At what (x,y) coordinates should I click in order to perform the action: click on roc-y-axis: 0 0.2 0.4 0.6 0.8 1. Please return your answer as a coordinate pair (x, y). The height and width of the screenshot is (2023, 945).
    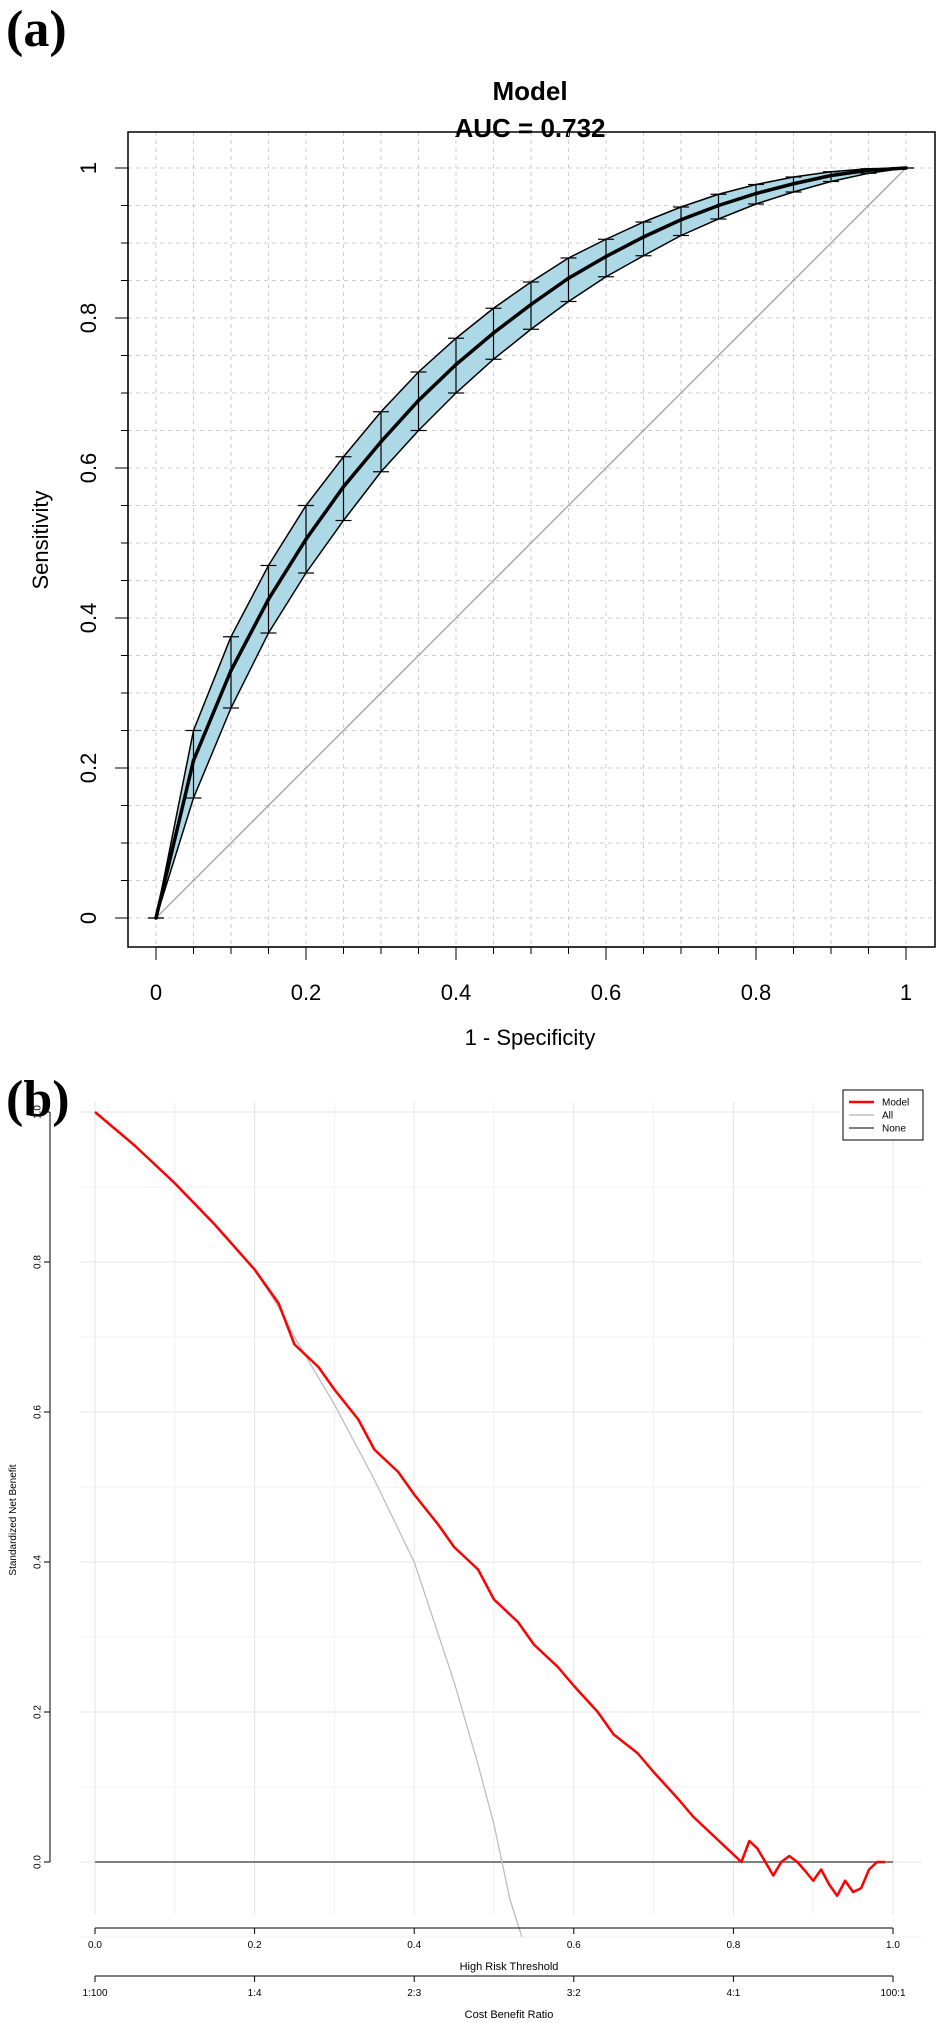
    Looking at the image, I should click on (102, 543).